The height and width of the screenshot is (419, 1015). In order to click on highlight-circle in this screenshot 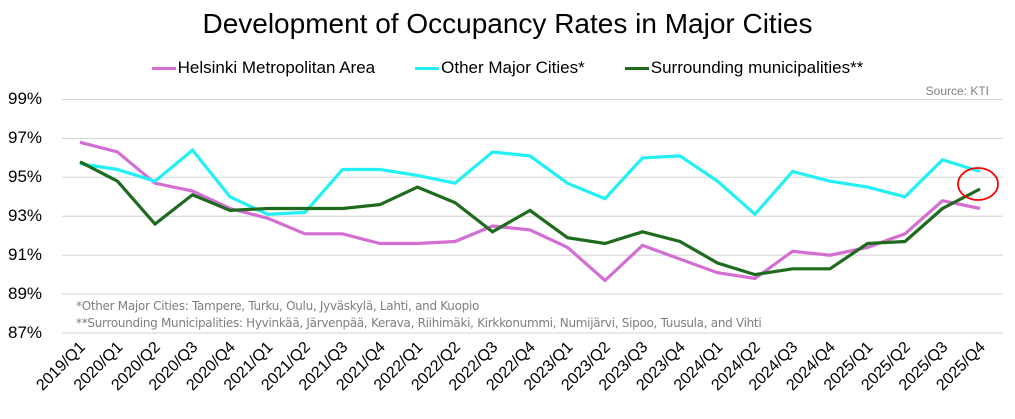, I will do `click(978, 184)`.